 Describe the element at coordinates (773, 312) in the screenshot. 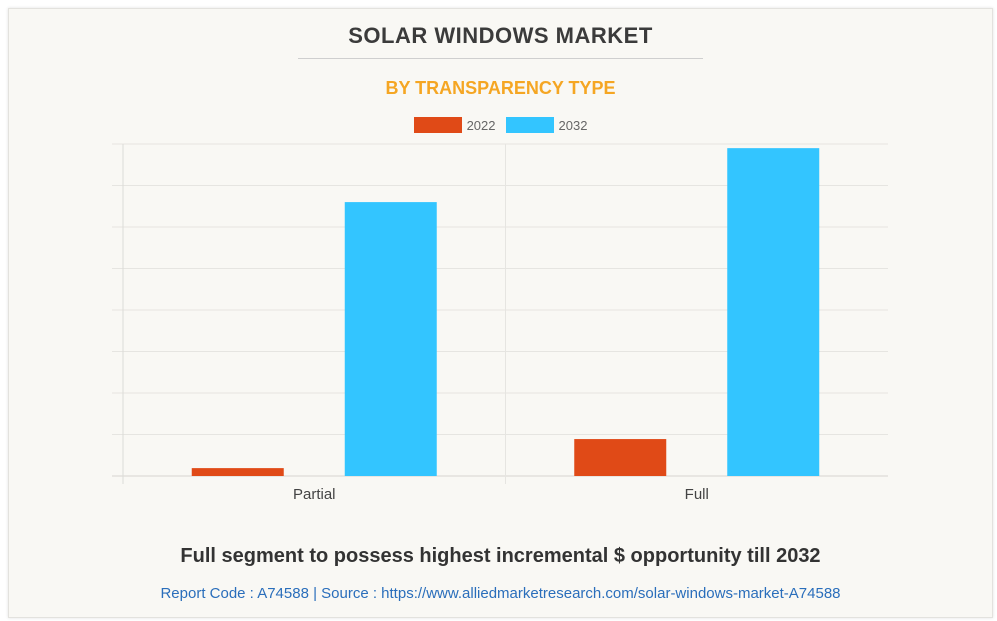

I see `bar-full-2032` at that location.